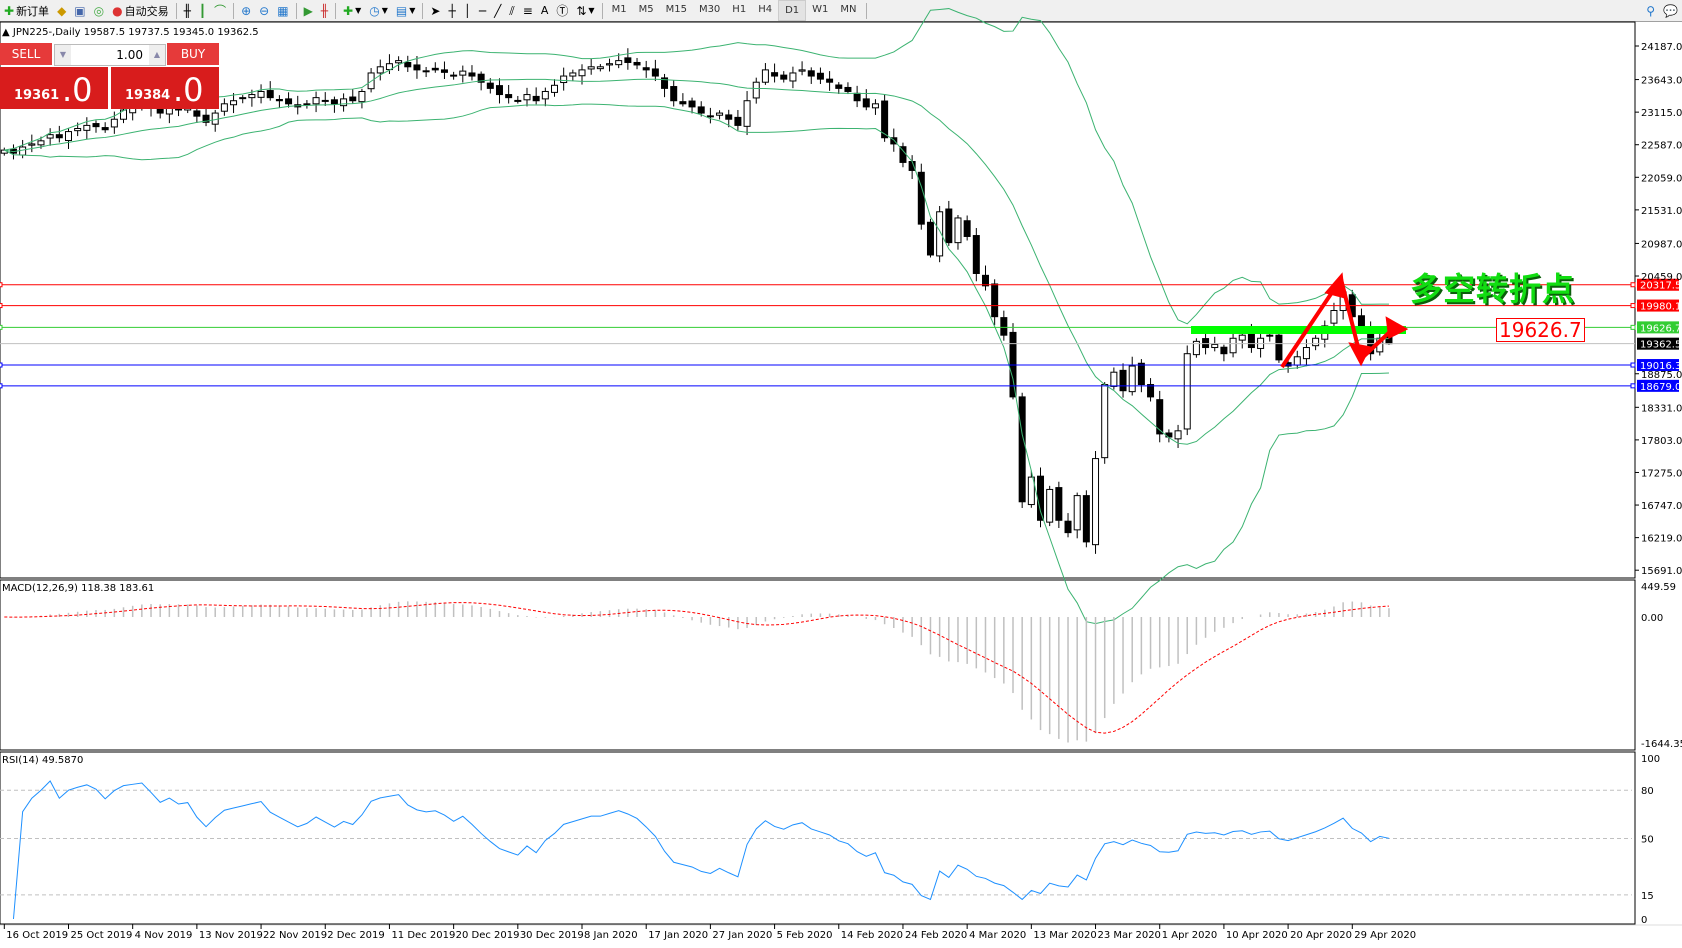 The width and height of the screenshot is (1682, 948). I want to click on horizontal-line-icon: ─, so click(482, 10).